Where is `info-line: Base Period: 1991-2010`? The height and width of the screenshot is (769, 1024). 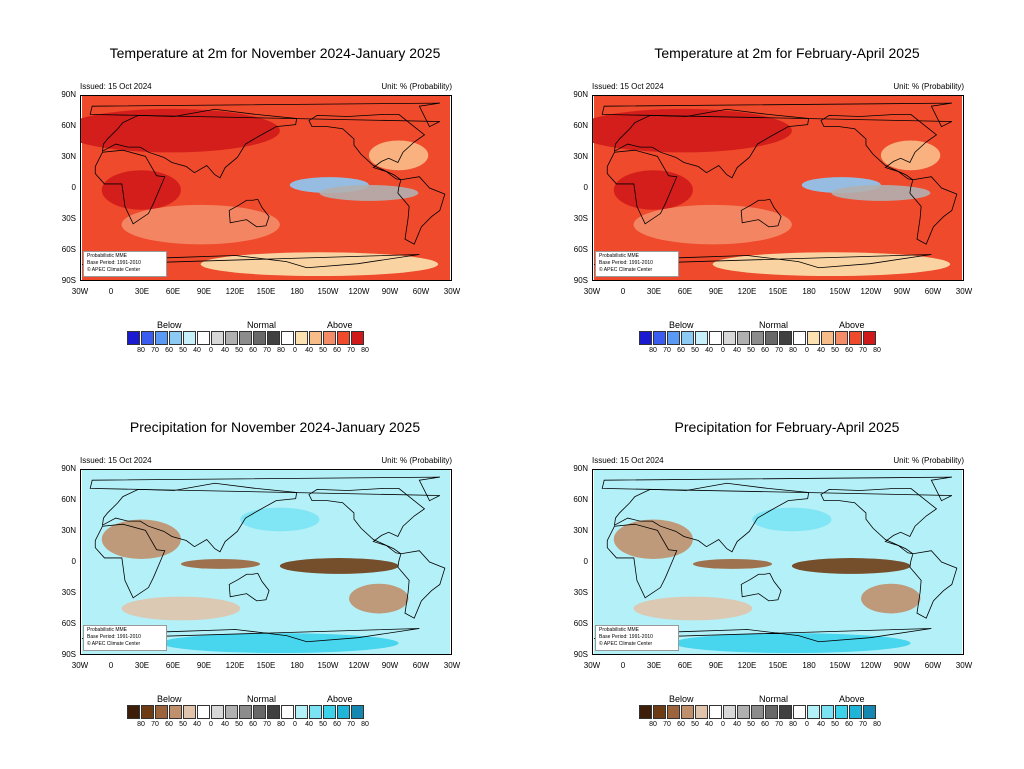 info-line: Base Period: 1991-2010 is located at coordinates (114, 637).